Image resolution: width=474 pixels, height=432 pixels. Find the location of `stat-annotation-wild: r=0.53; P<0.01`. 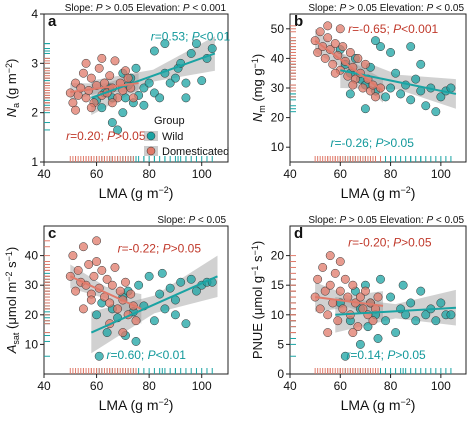

stat-annotation-wild: r=0.53; P<0.01 is located at coordinates (191, 37).